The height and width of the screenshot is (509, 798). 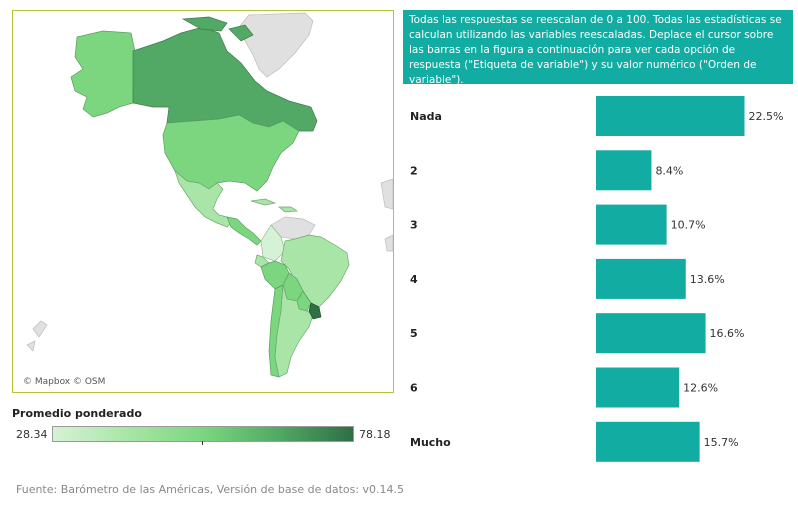 I want to click on map-region-alaska, so click(x=103, y=74).